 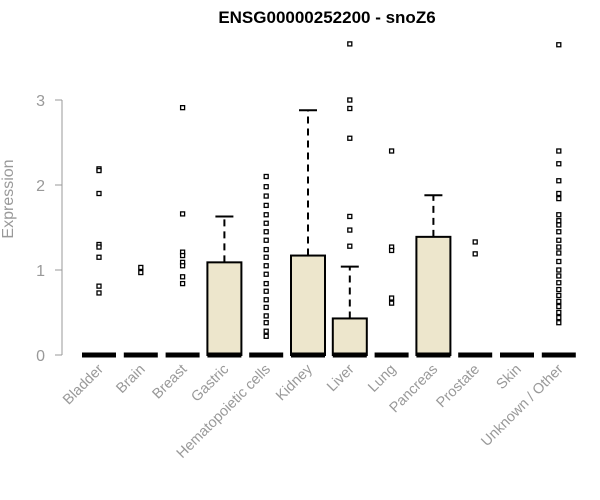 I want to click on x-tick-label: Brain, so click(x=130, y=379).